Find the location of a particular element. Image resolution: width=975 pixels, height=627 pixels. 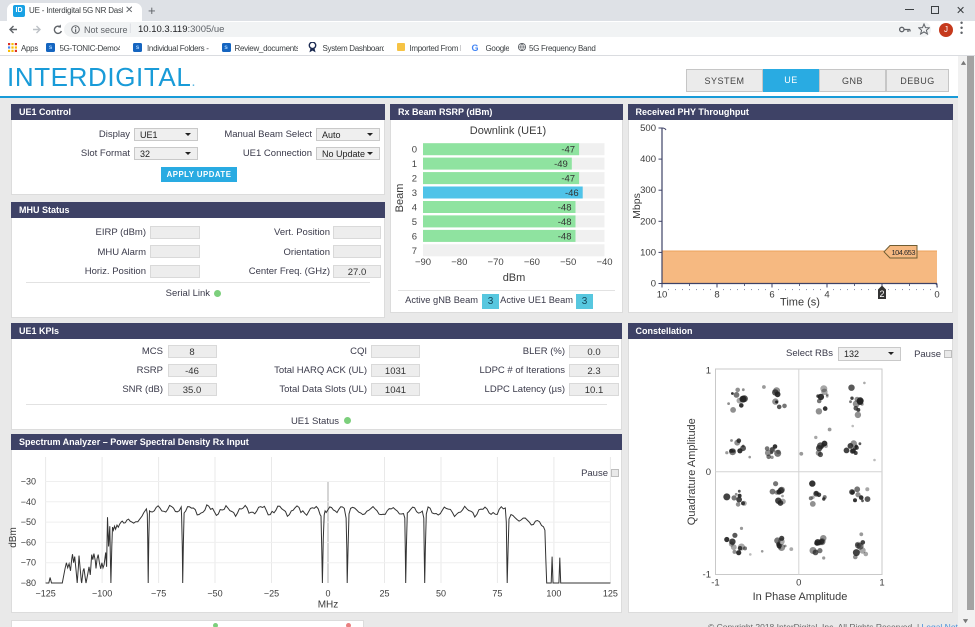

svg-text: 3 is located at coordinates (414, 193).